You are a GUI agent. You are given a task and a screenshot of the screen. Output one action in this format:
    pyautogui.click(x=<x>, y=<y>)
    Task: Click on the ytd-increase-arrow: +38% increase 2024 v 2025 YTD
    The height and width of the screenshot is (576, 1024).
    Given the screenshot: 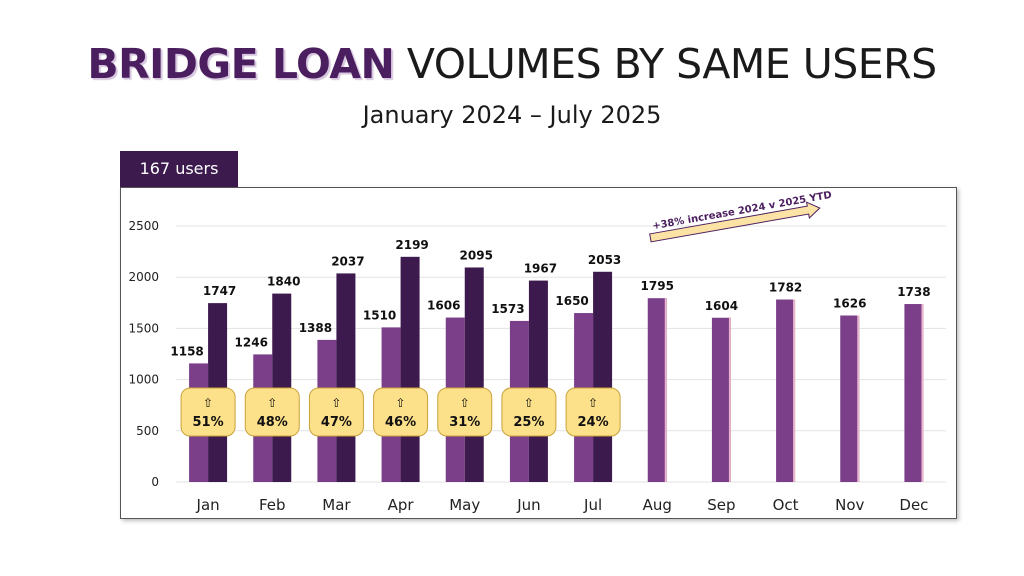 What is the action you would take?
    pyautogui.click(x=741, y=216)
    